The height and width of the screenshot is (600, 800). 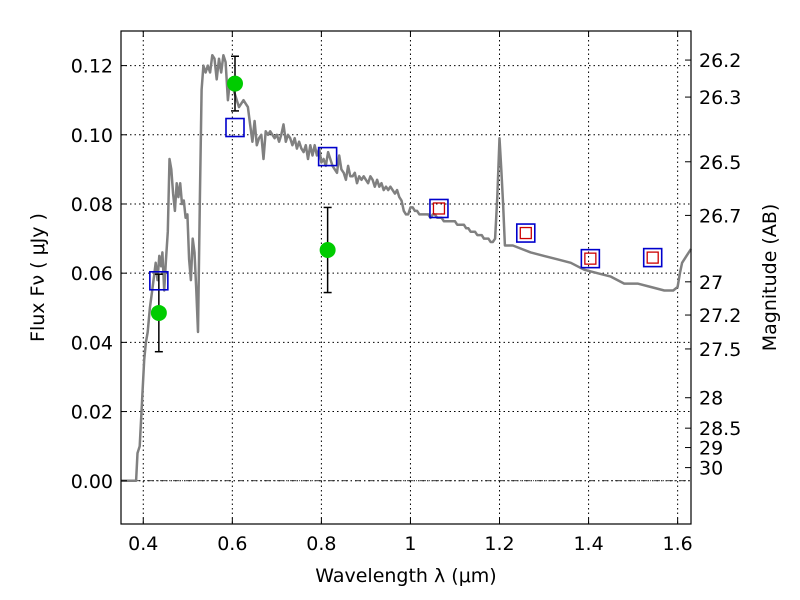 I want to click on y-tick-label: 0.04, so click(x=92, y=343).